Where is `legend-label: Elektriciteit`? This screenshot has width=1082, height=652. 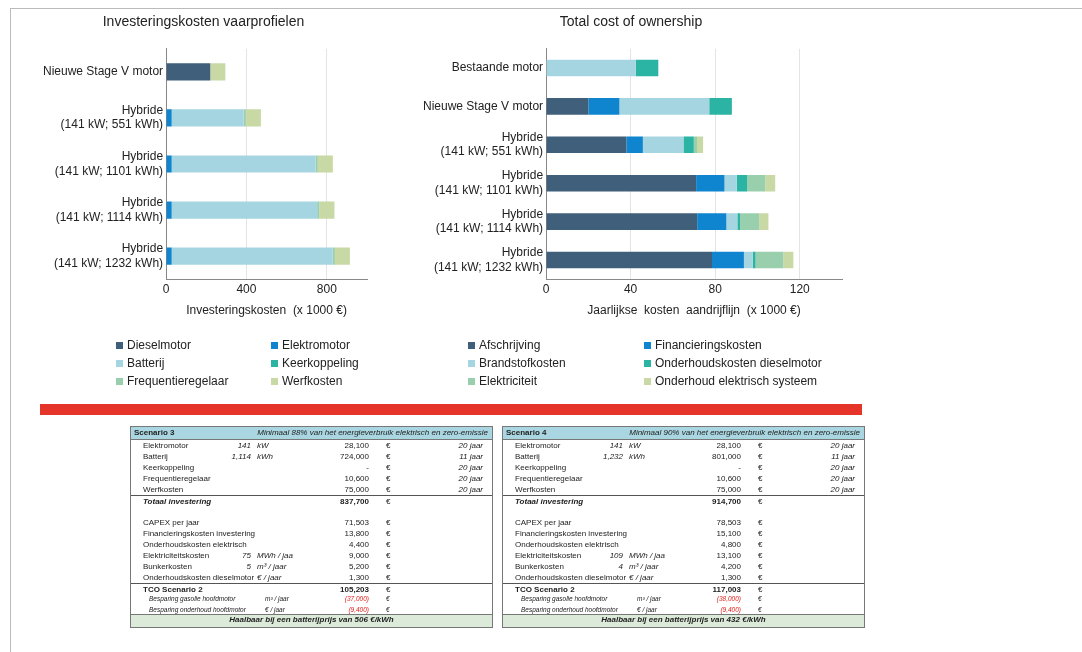
legend-label: Elektriciteit is located at coordinates (508, 381).